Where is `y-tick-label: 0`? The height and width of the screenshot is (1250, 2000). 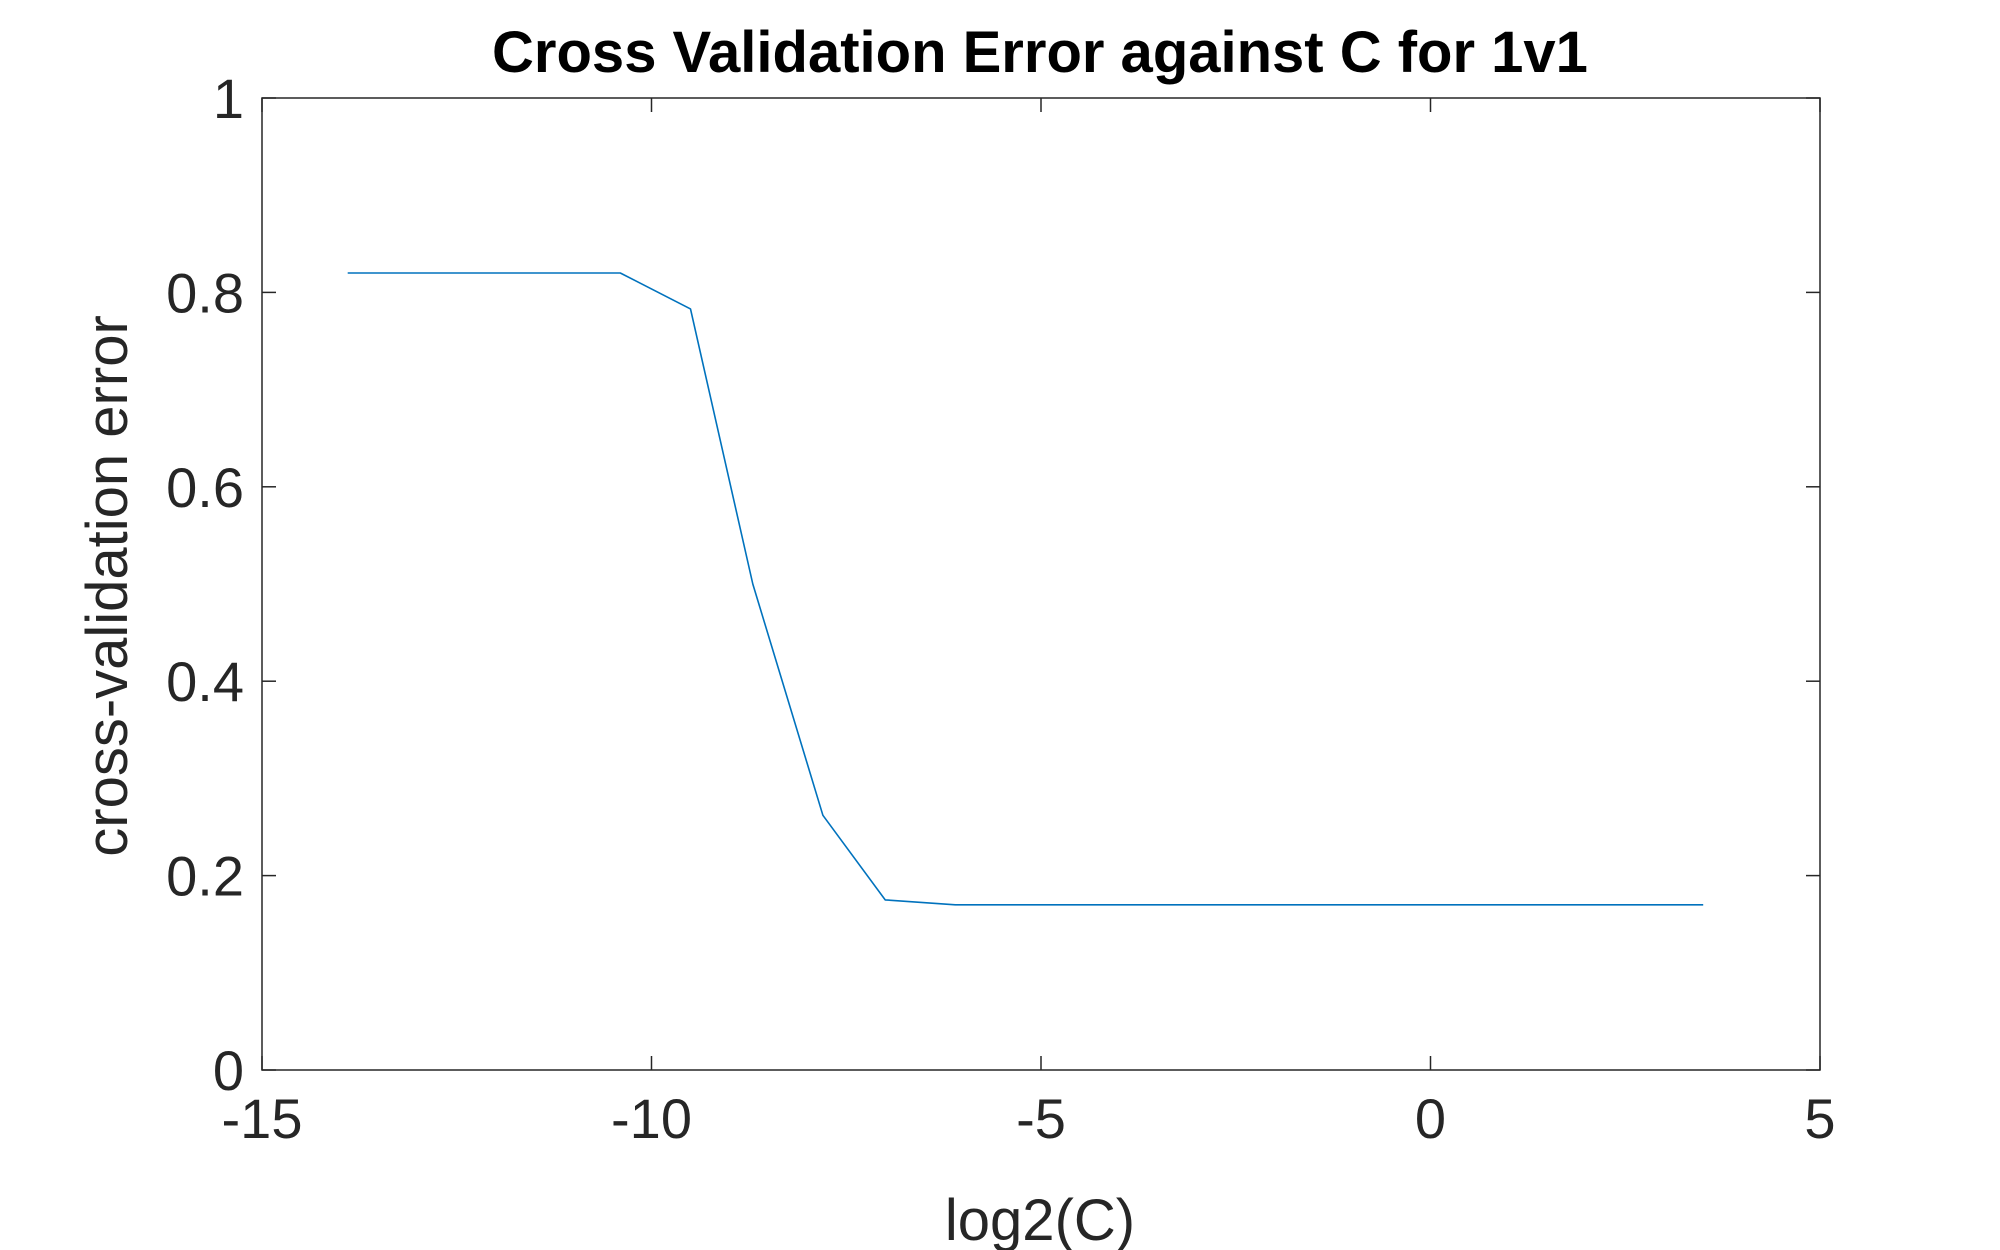 y-tick-label: 0 is located at coordinates (228, 1070).